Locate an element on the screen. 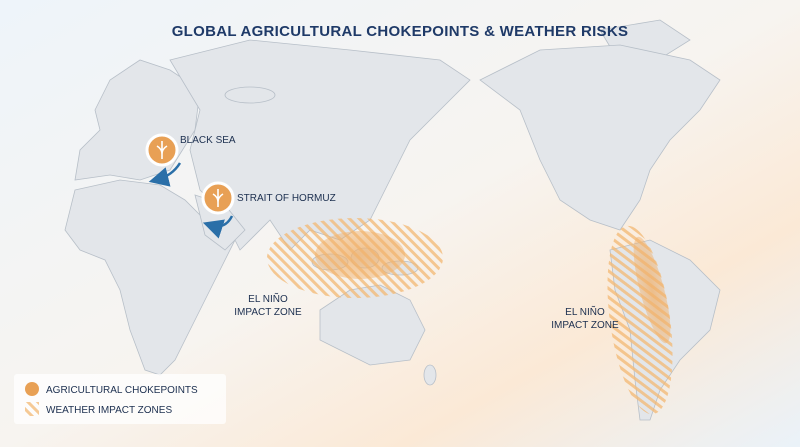 The width and height of the screenshot is (800, 447). chokepoint-markers: BLACK SEA STRAIT OF HORMUZ is located at coordinates (240, 186).